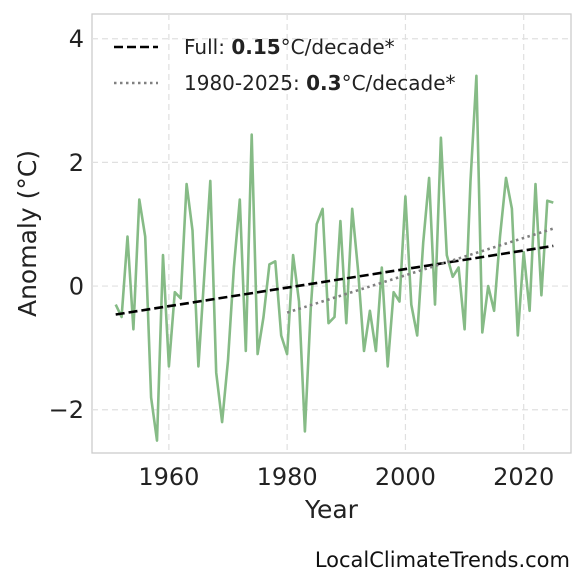 The width and height of the screenshot is (585, 580). Describe the element at coordinates (442, 560) in the screenshot. I see `site-credit: LocalClimateTrends.com` at that location.